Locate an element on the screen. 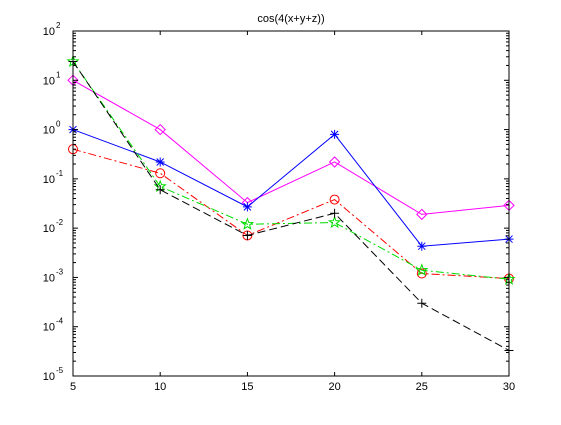 This screenshot has width=561, height=425. y-tick-exponent: 2 is located at coordinates (58, 25).